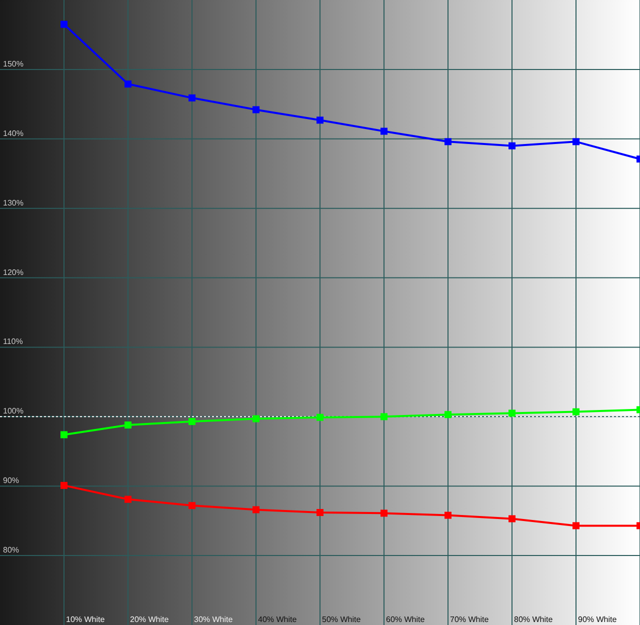 The width and height of the screenshot is (640, 625). I want to click on x-tick-label: 90% White, so click(598, 619).